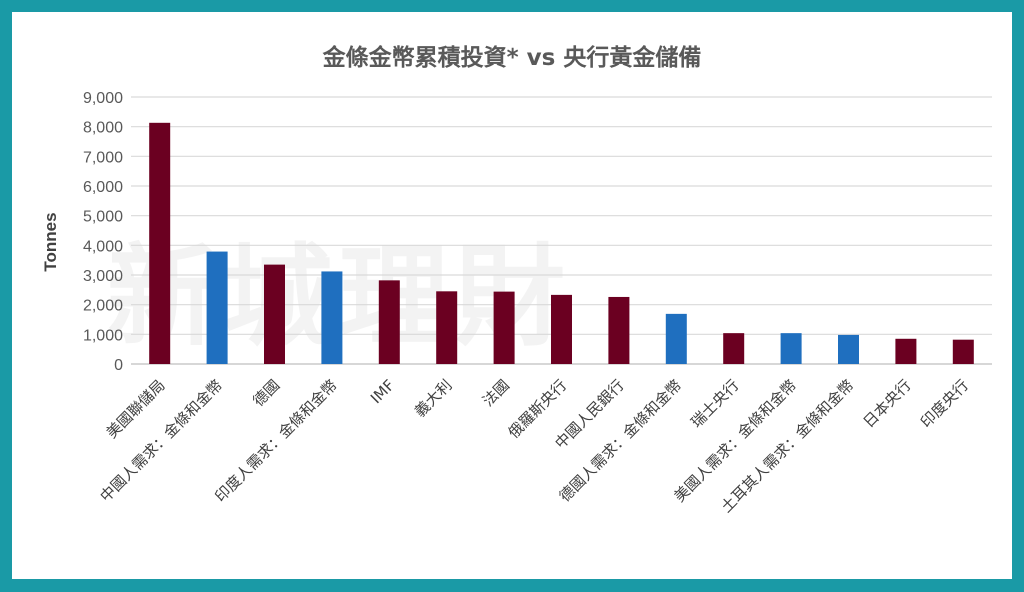 The height and width of the screenshot is (592, 1024). I want to click on y-tick-label: 4,000, so click(103, 246).